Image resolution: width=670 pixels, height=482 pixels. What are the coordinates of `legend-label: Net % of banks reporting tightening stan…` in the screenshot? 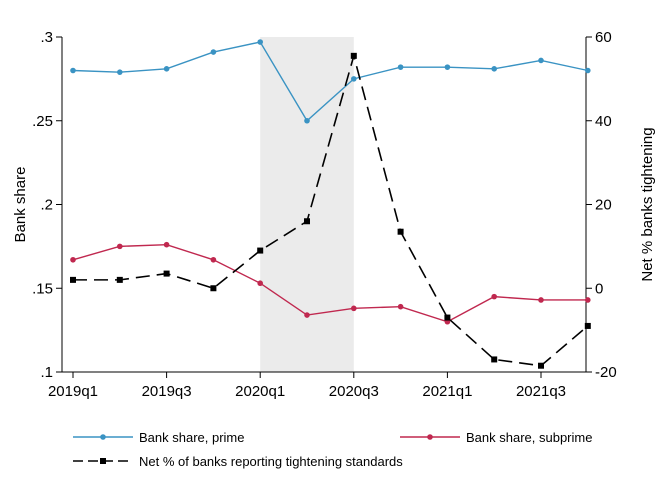 It's located at (271, 461).